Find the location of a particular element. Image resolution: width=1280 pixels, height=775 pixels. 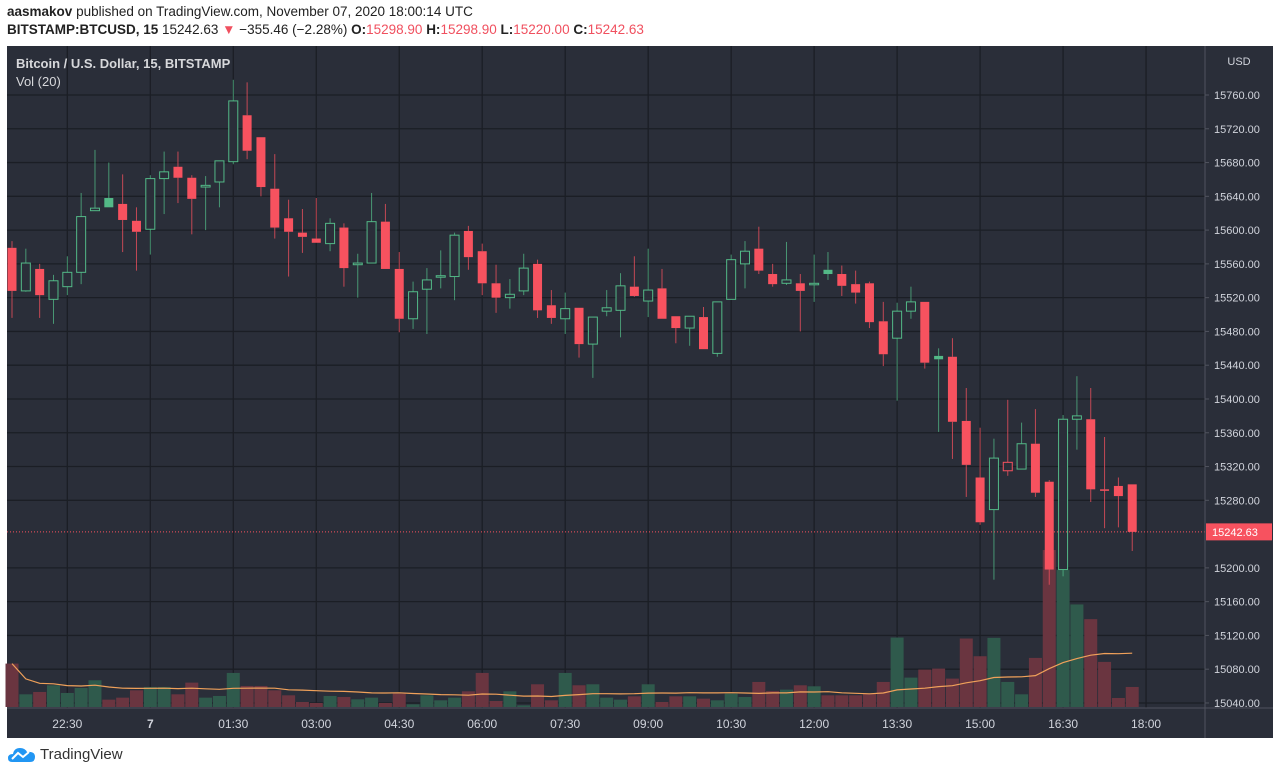

currency-badge is located at coordinates (1239, 60).